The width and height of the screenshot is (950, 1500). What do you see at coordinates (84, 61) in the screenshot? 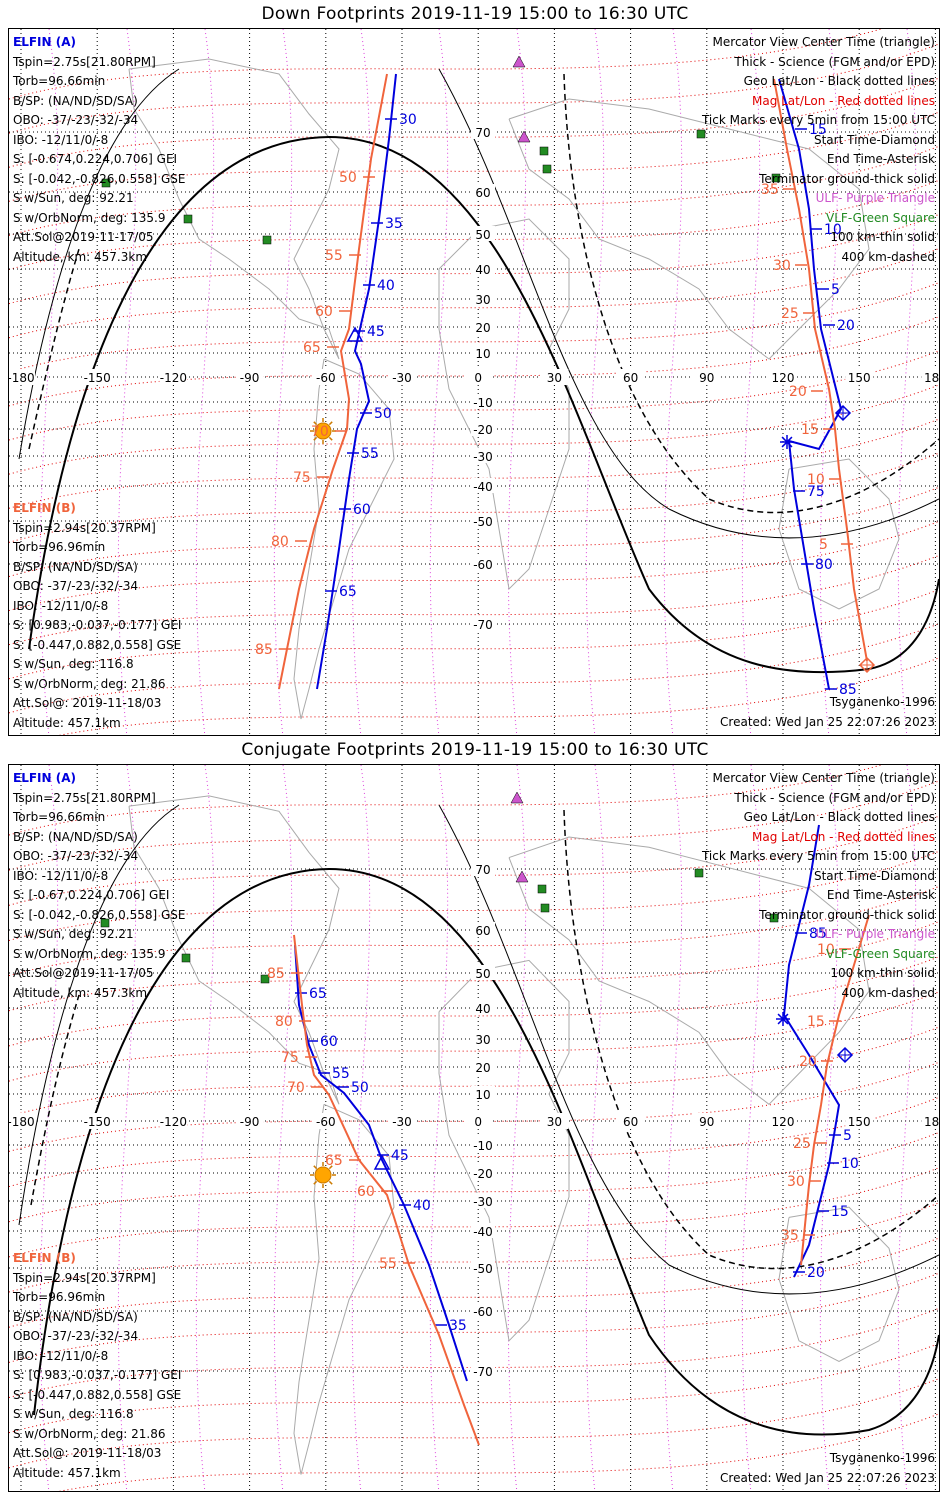
I see `info-line: Tspin=2.75s[21.80RPM]` at bounding box center [84, 61].